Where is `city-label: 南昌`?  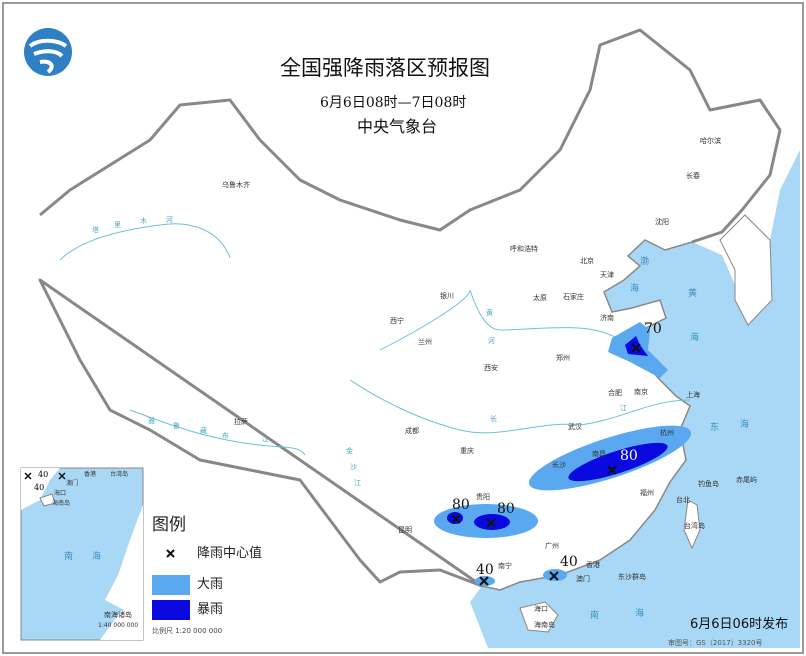
city-label: 南昌 is located at coordinates (599, 454).